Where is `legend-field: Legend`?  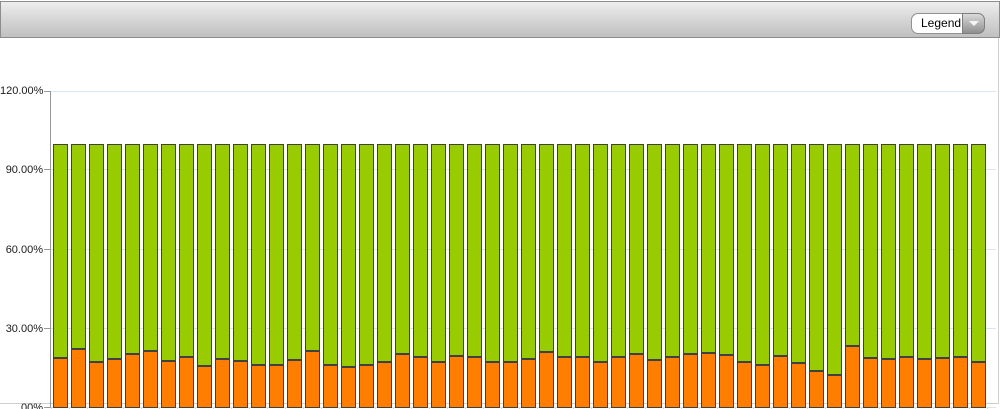 legend-field: Legend is located at coordinates (936, 23).